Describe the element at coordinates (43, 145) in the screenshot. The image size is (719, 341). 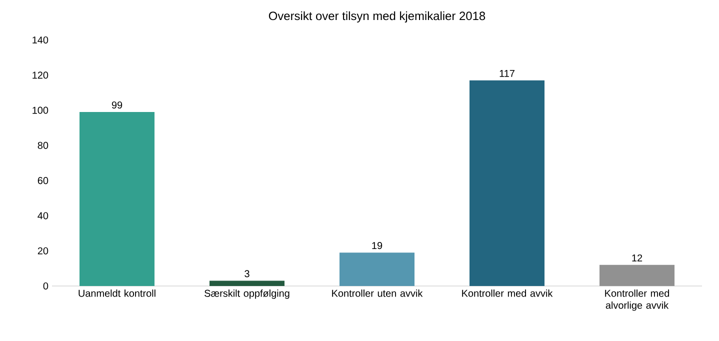
I see `y-tick-label: 80` at that location.